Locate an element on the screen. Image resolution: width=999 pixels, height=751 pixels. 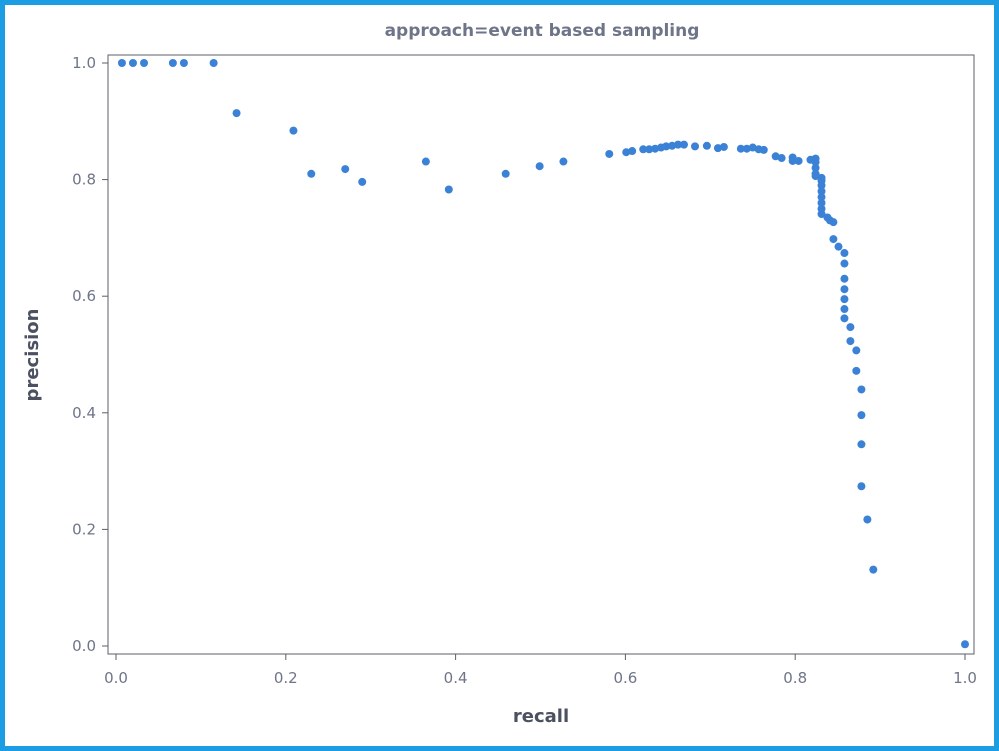
y-tick-label: 0.2 is located at coordinates (84, 529).